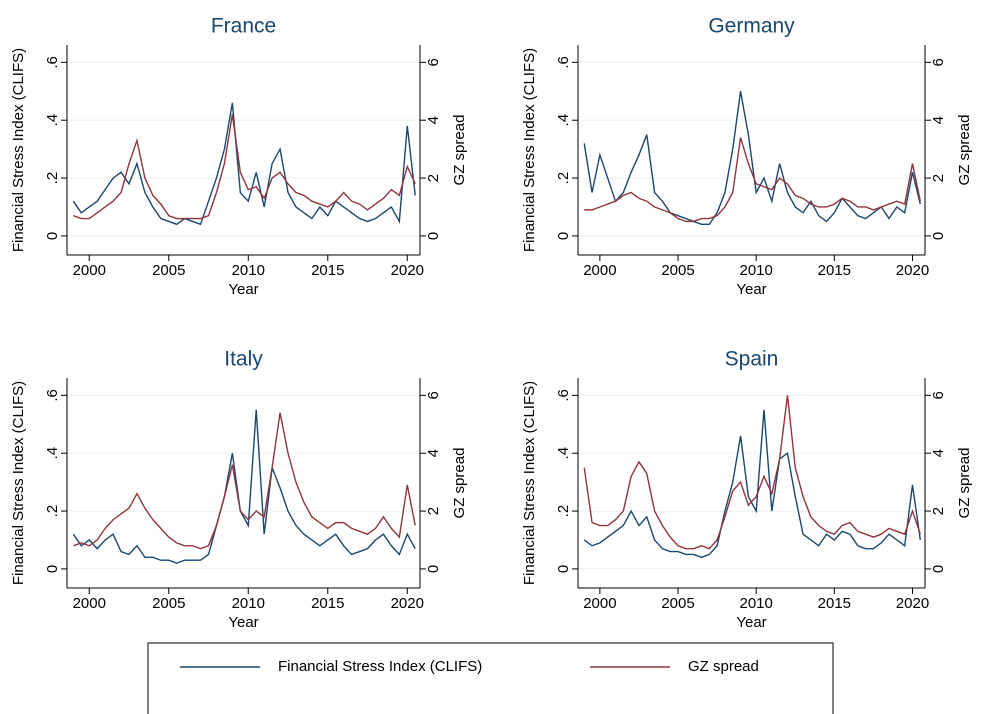  What do you see at coordinates (723, 666) in the screenshot?
I see `legend-label: GZ spread` at bounding box center [723, 666].